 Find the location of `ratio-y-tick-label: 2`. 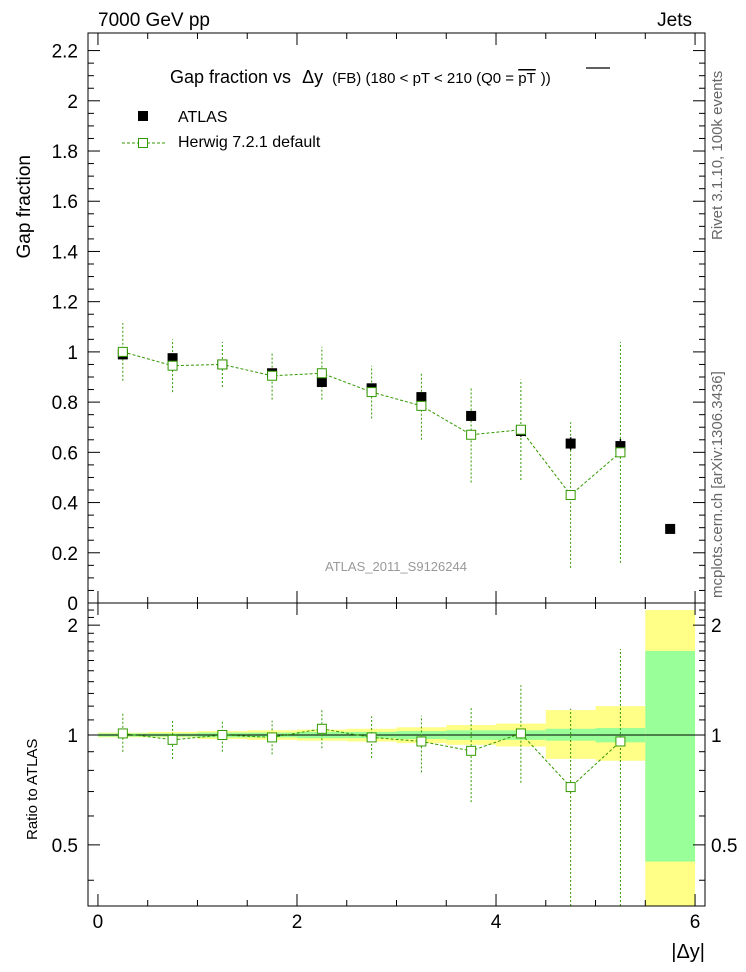

ratio-y-tick-label: 2 is located at coordinates (72, 626).